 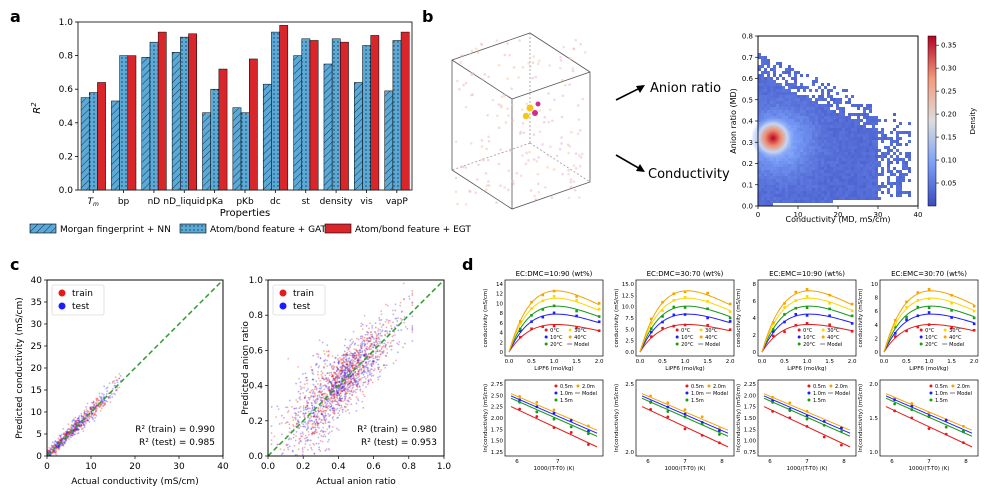 I want to click on c1-r2-train: R² (train) = 0.990, so click(x=175, y=430).